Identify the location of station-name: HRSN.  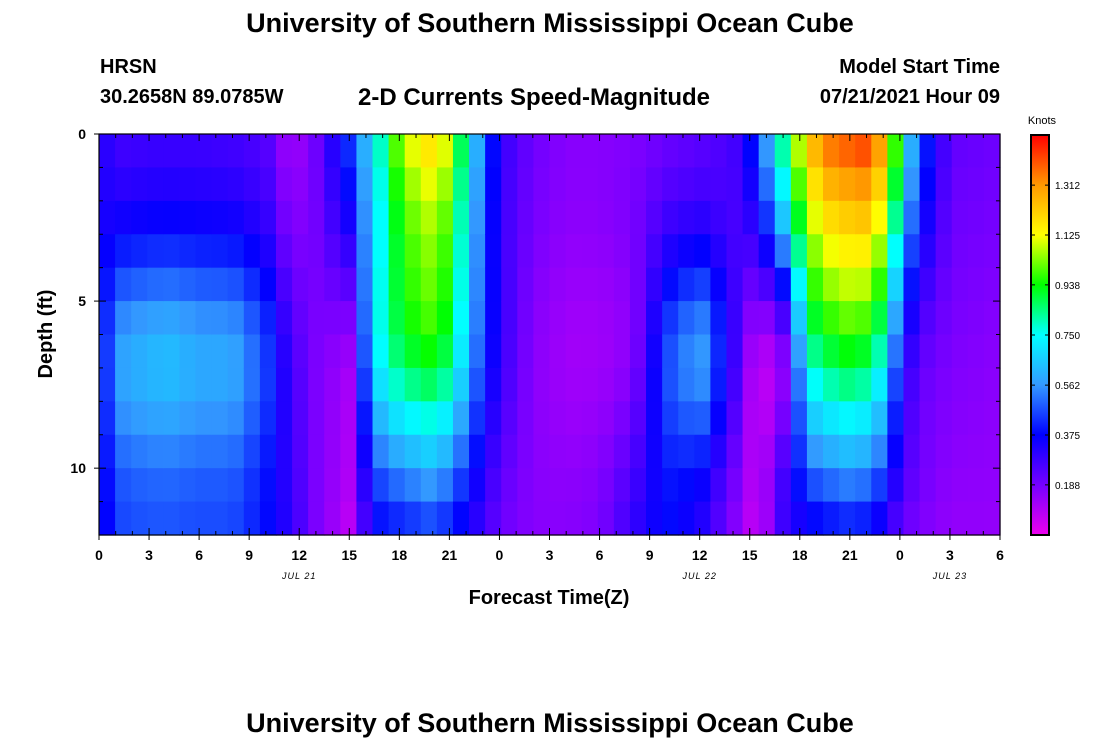
(128, 67).